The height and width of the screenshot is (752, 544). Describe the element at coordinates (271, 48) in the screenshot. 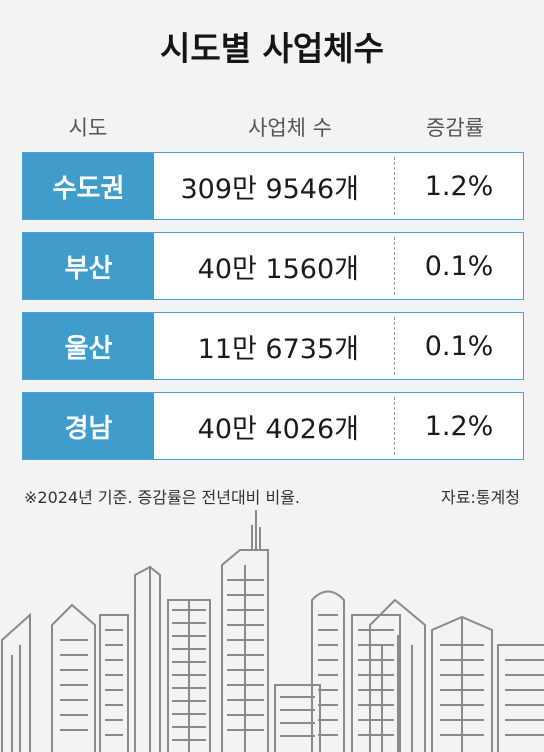

I see `chart-title: 시도별 사업체수` at that location.